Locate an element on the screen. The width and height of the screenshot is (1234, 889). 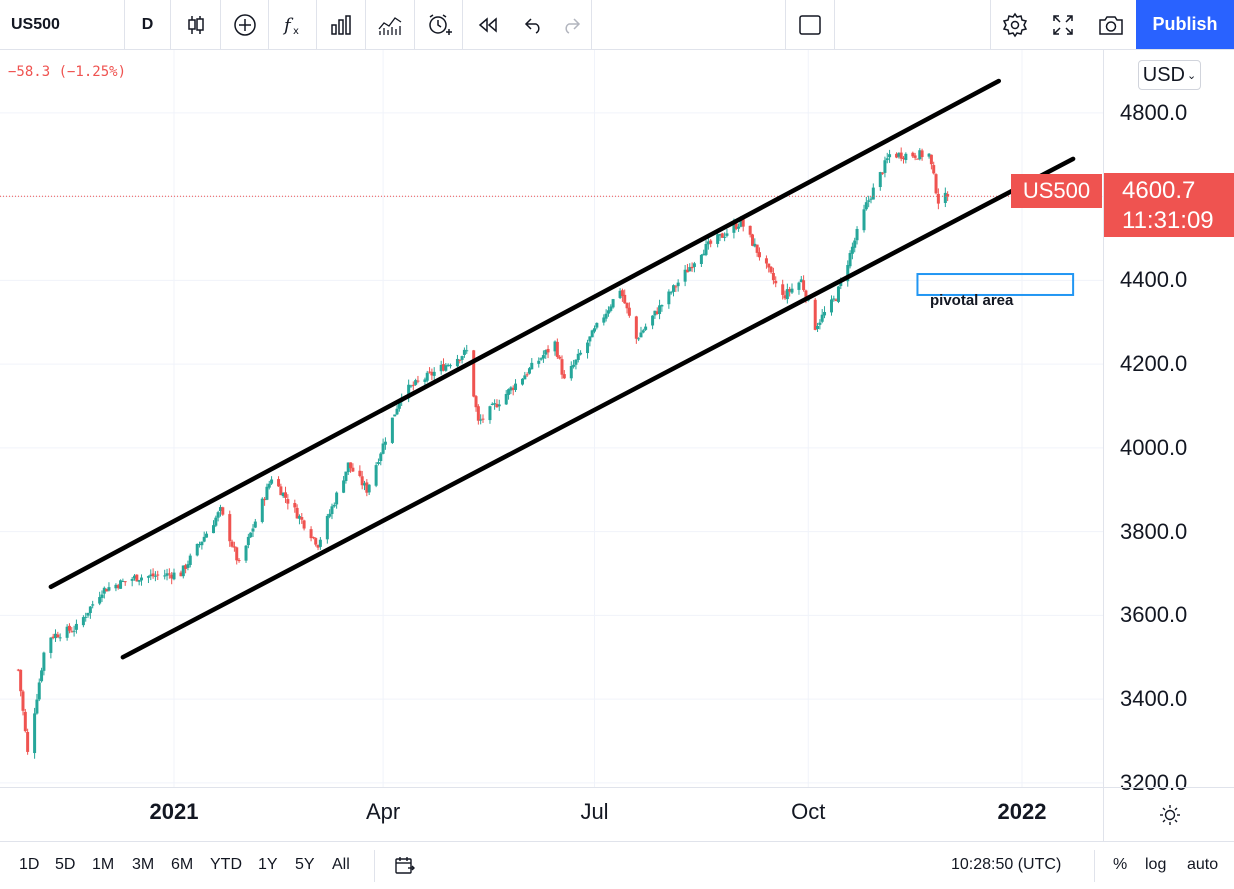
financials-button is located at coordinates (341, 24).